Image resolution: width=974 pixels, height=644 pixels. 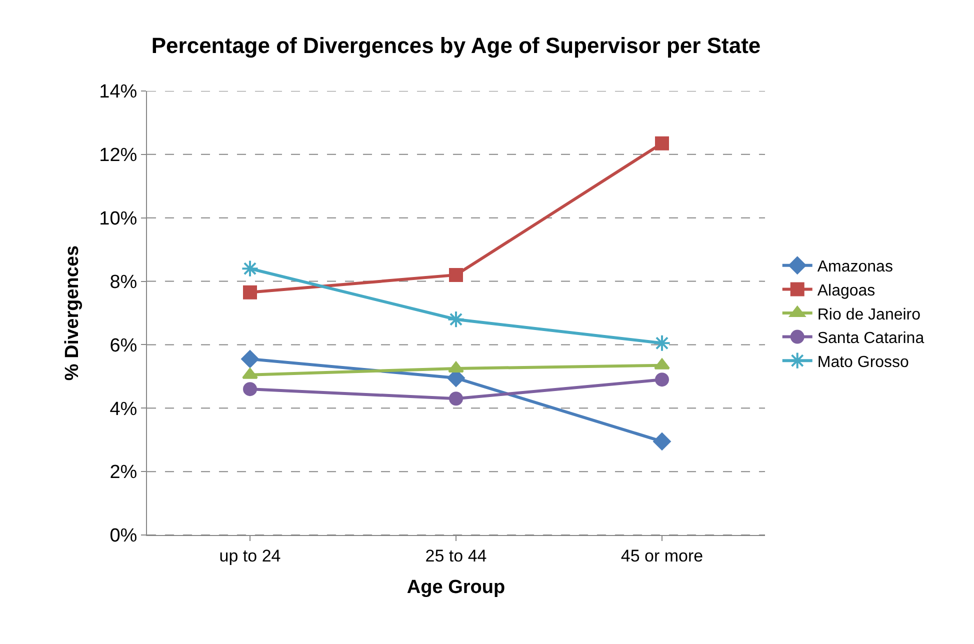 I want to click on y-tick-label: 12%, so click(x=118, y=155).